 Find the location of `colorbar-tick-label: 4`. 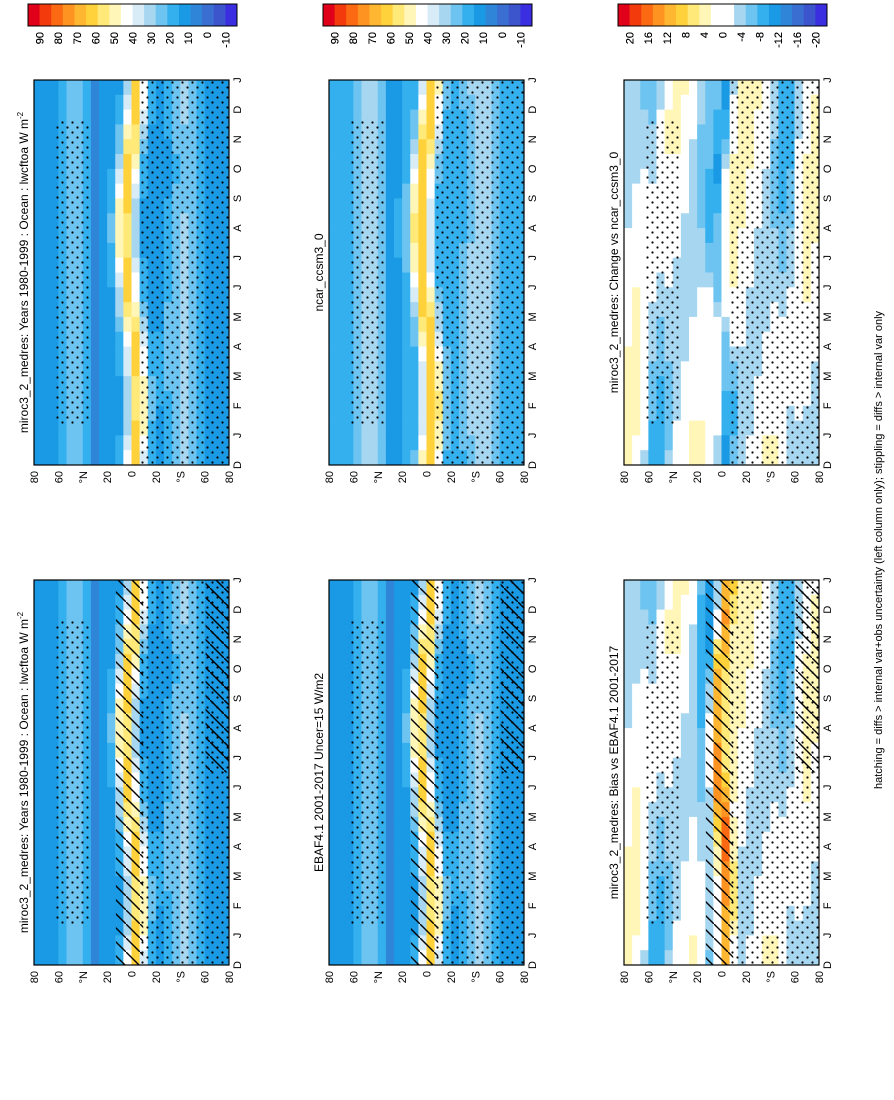

colorbar-tick-label: 4 is located at coordinates (705, 35).